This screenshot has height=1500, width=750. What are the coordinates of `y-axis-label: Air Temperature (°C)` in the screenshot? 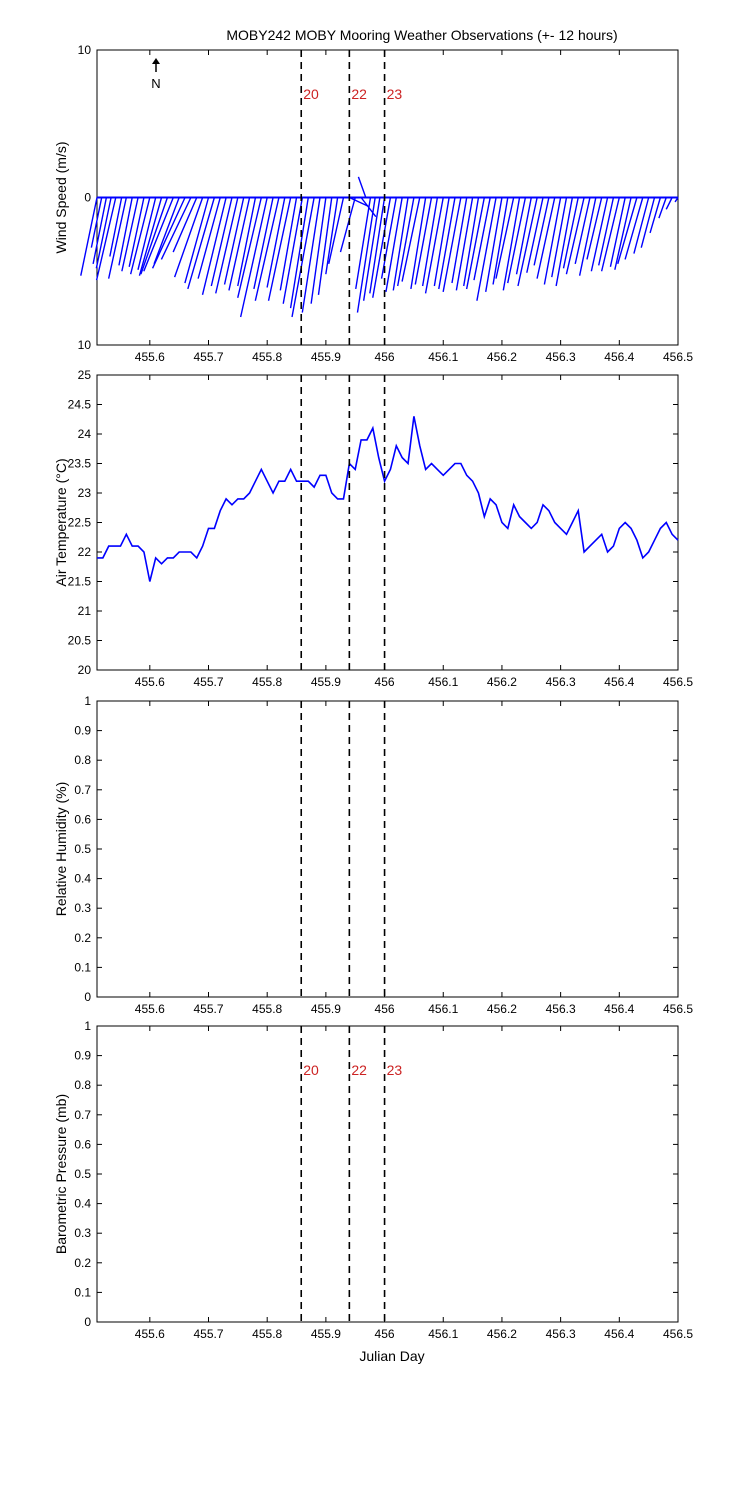 It's located at (61, 522).